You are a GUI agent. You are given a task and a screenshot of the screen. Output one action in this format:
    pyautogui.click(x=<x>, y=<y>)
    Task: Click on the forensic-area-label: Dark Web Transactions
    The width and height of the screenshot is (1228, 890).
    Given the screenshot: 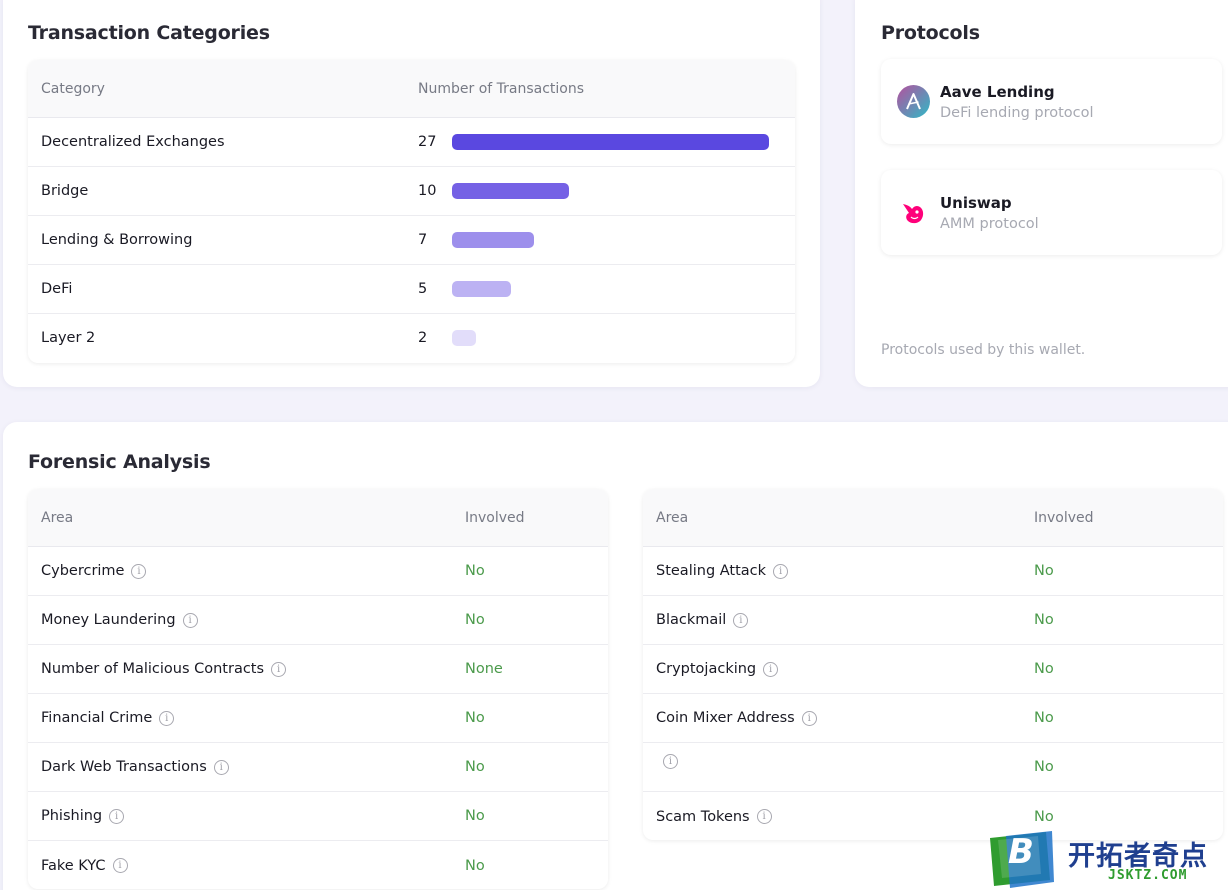 What is the action you would take?
    pyautogui.click(x=124, y=767)
    